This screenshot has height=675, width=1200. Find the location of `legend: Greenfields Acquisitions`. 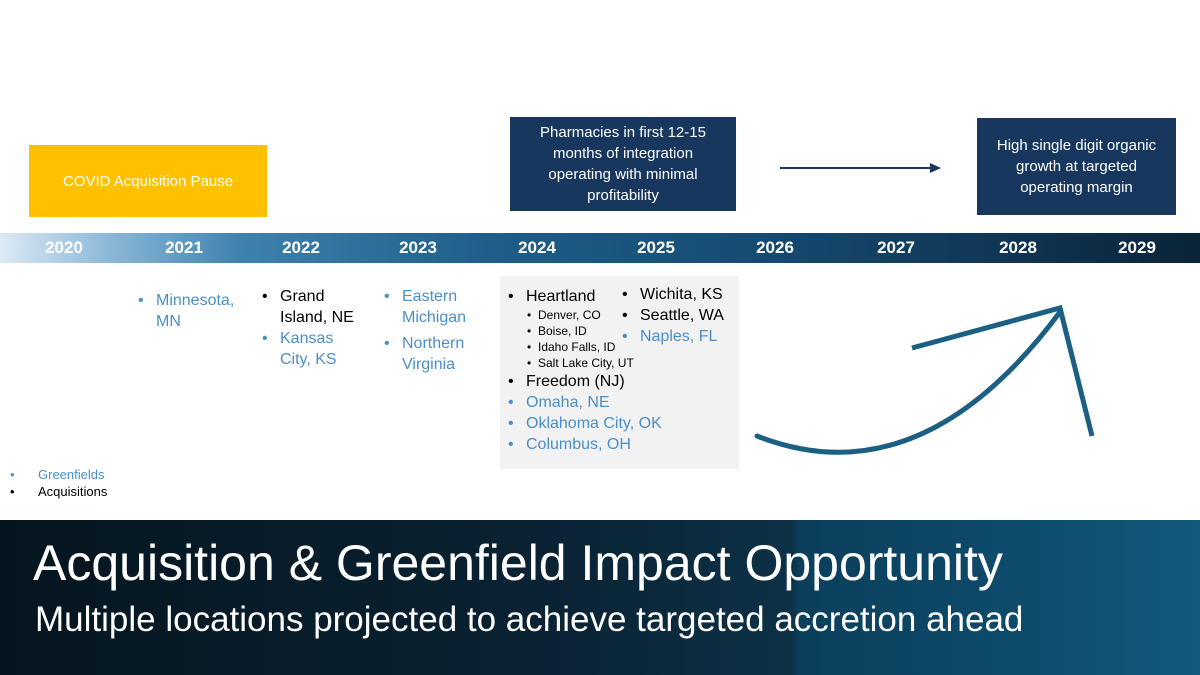

legend: Greenfields Acquisitions is located at coordinates (58, 483).